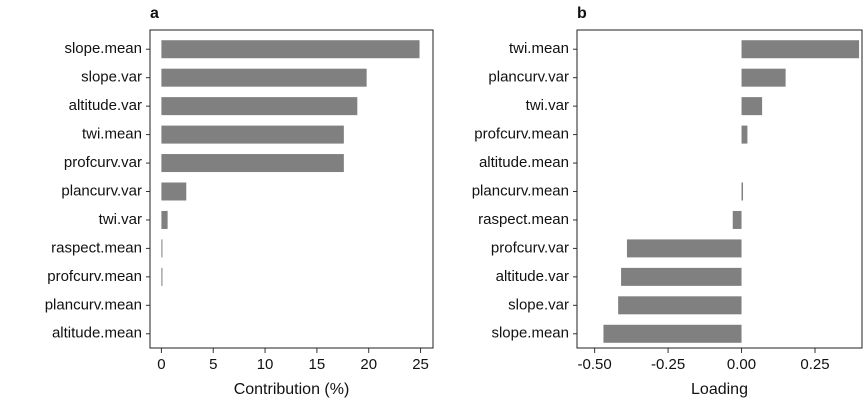 This screenshot has width=865, height=406. Describe the element at coordinates (368, 364) in the screenshot. I see `x-tick-label: 20` at that location.